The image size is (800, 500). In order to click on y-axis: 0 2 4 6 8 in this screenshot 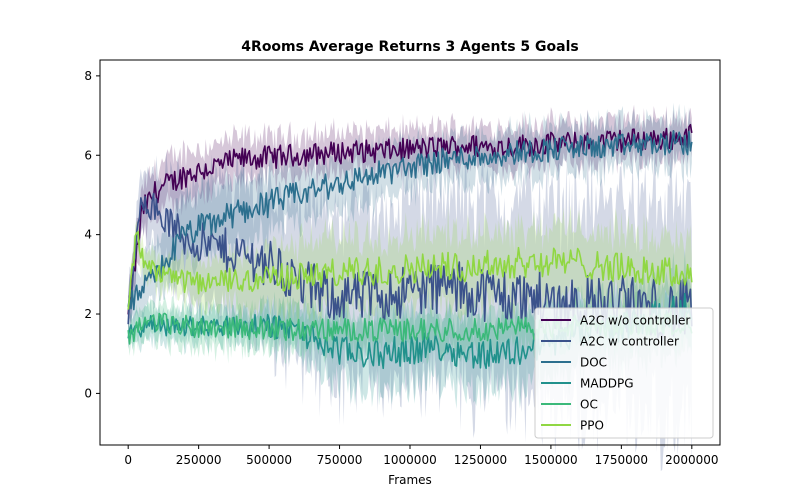, I will do `click(92, 234)`.